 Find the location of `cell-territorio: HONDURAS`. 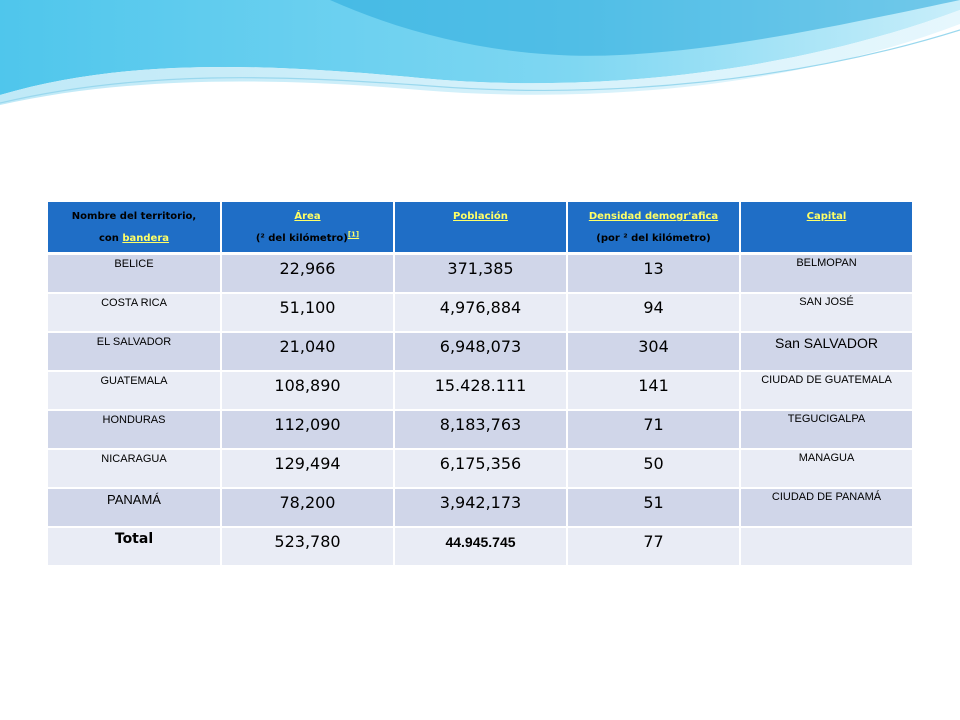

cell-territorio: HONDURAS is located at coordinates (135, 430).